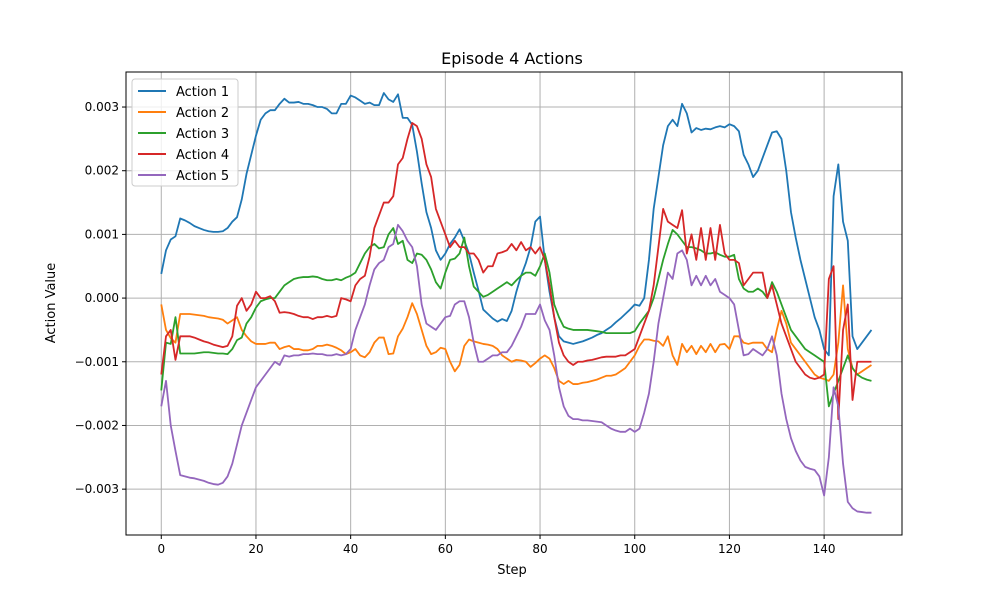 The width and height of the screenshot is (1000, 600). Describe the element at coordinates (202, 134) in the screenshot. I see `legend-label-action-3: Action 3` at that location.